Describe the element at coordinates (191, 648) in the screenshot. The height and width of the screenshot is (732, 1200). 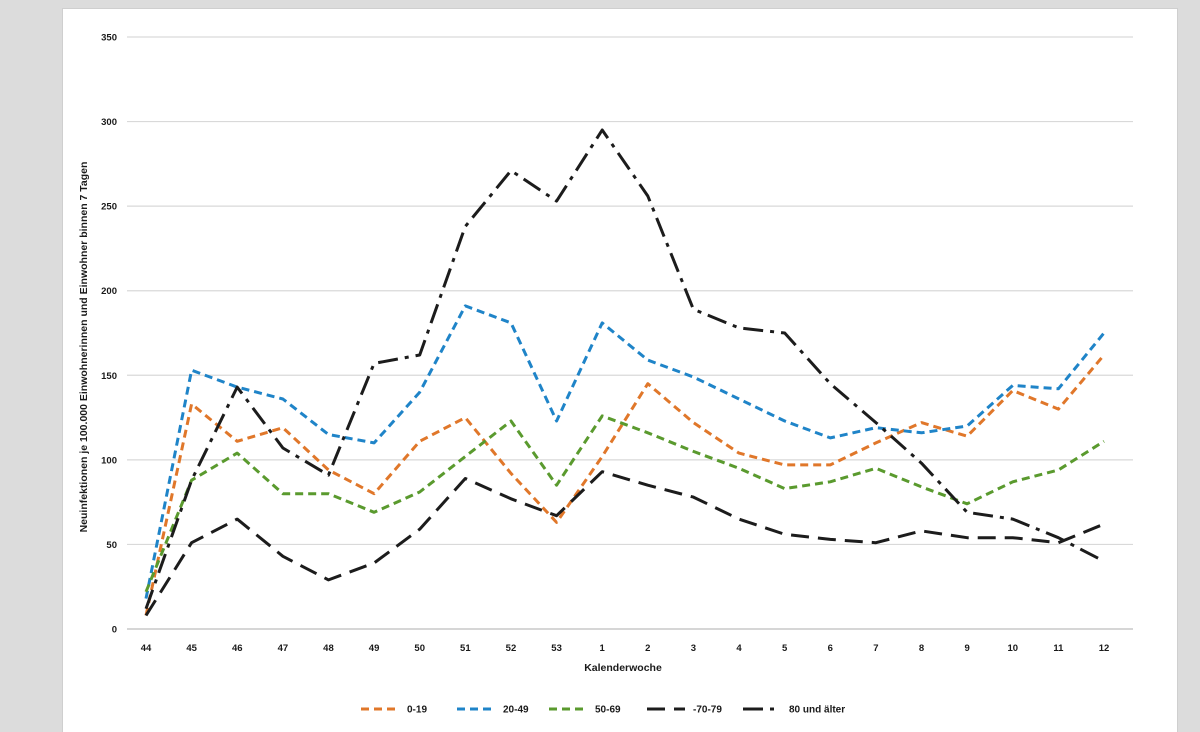
I see `x-tick-label: 45` at that location.